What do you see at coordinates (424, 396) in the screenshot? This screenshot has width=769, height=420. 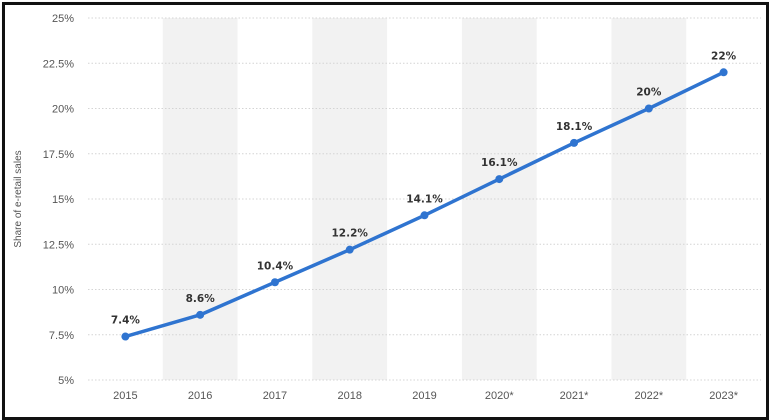 I see `x-tick-label: 2019` at bounding box center [424, 396].